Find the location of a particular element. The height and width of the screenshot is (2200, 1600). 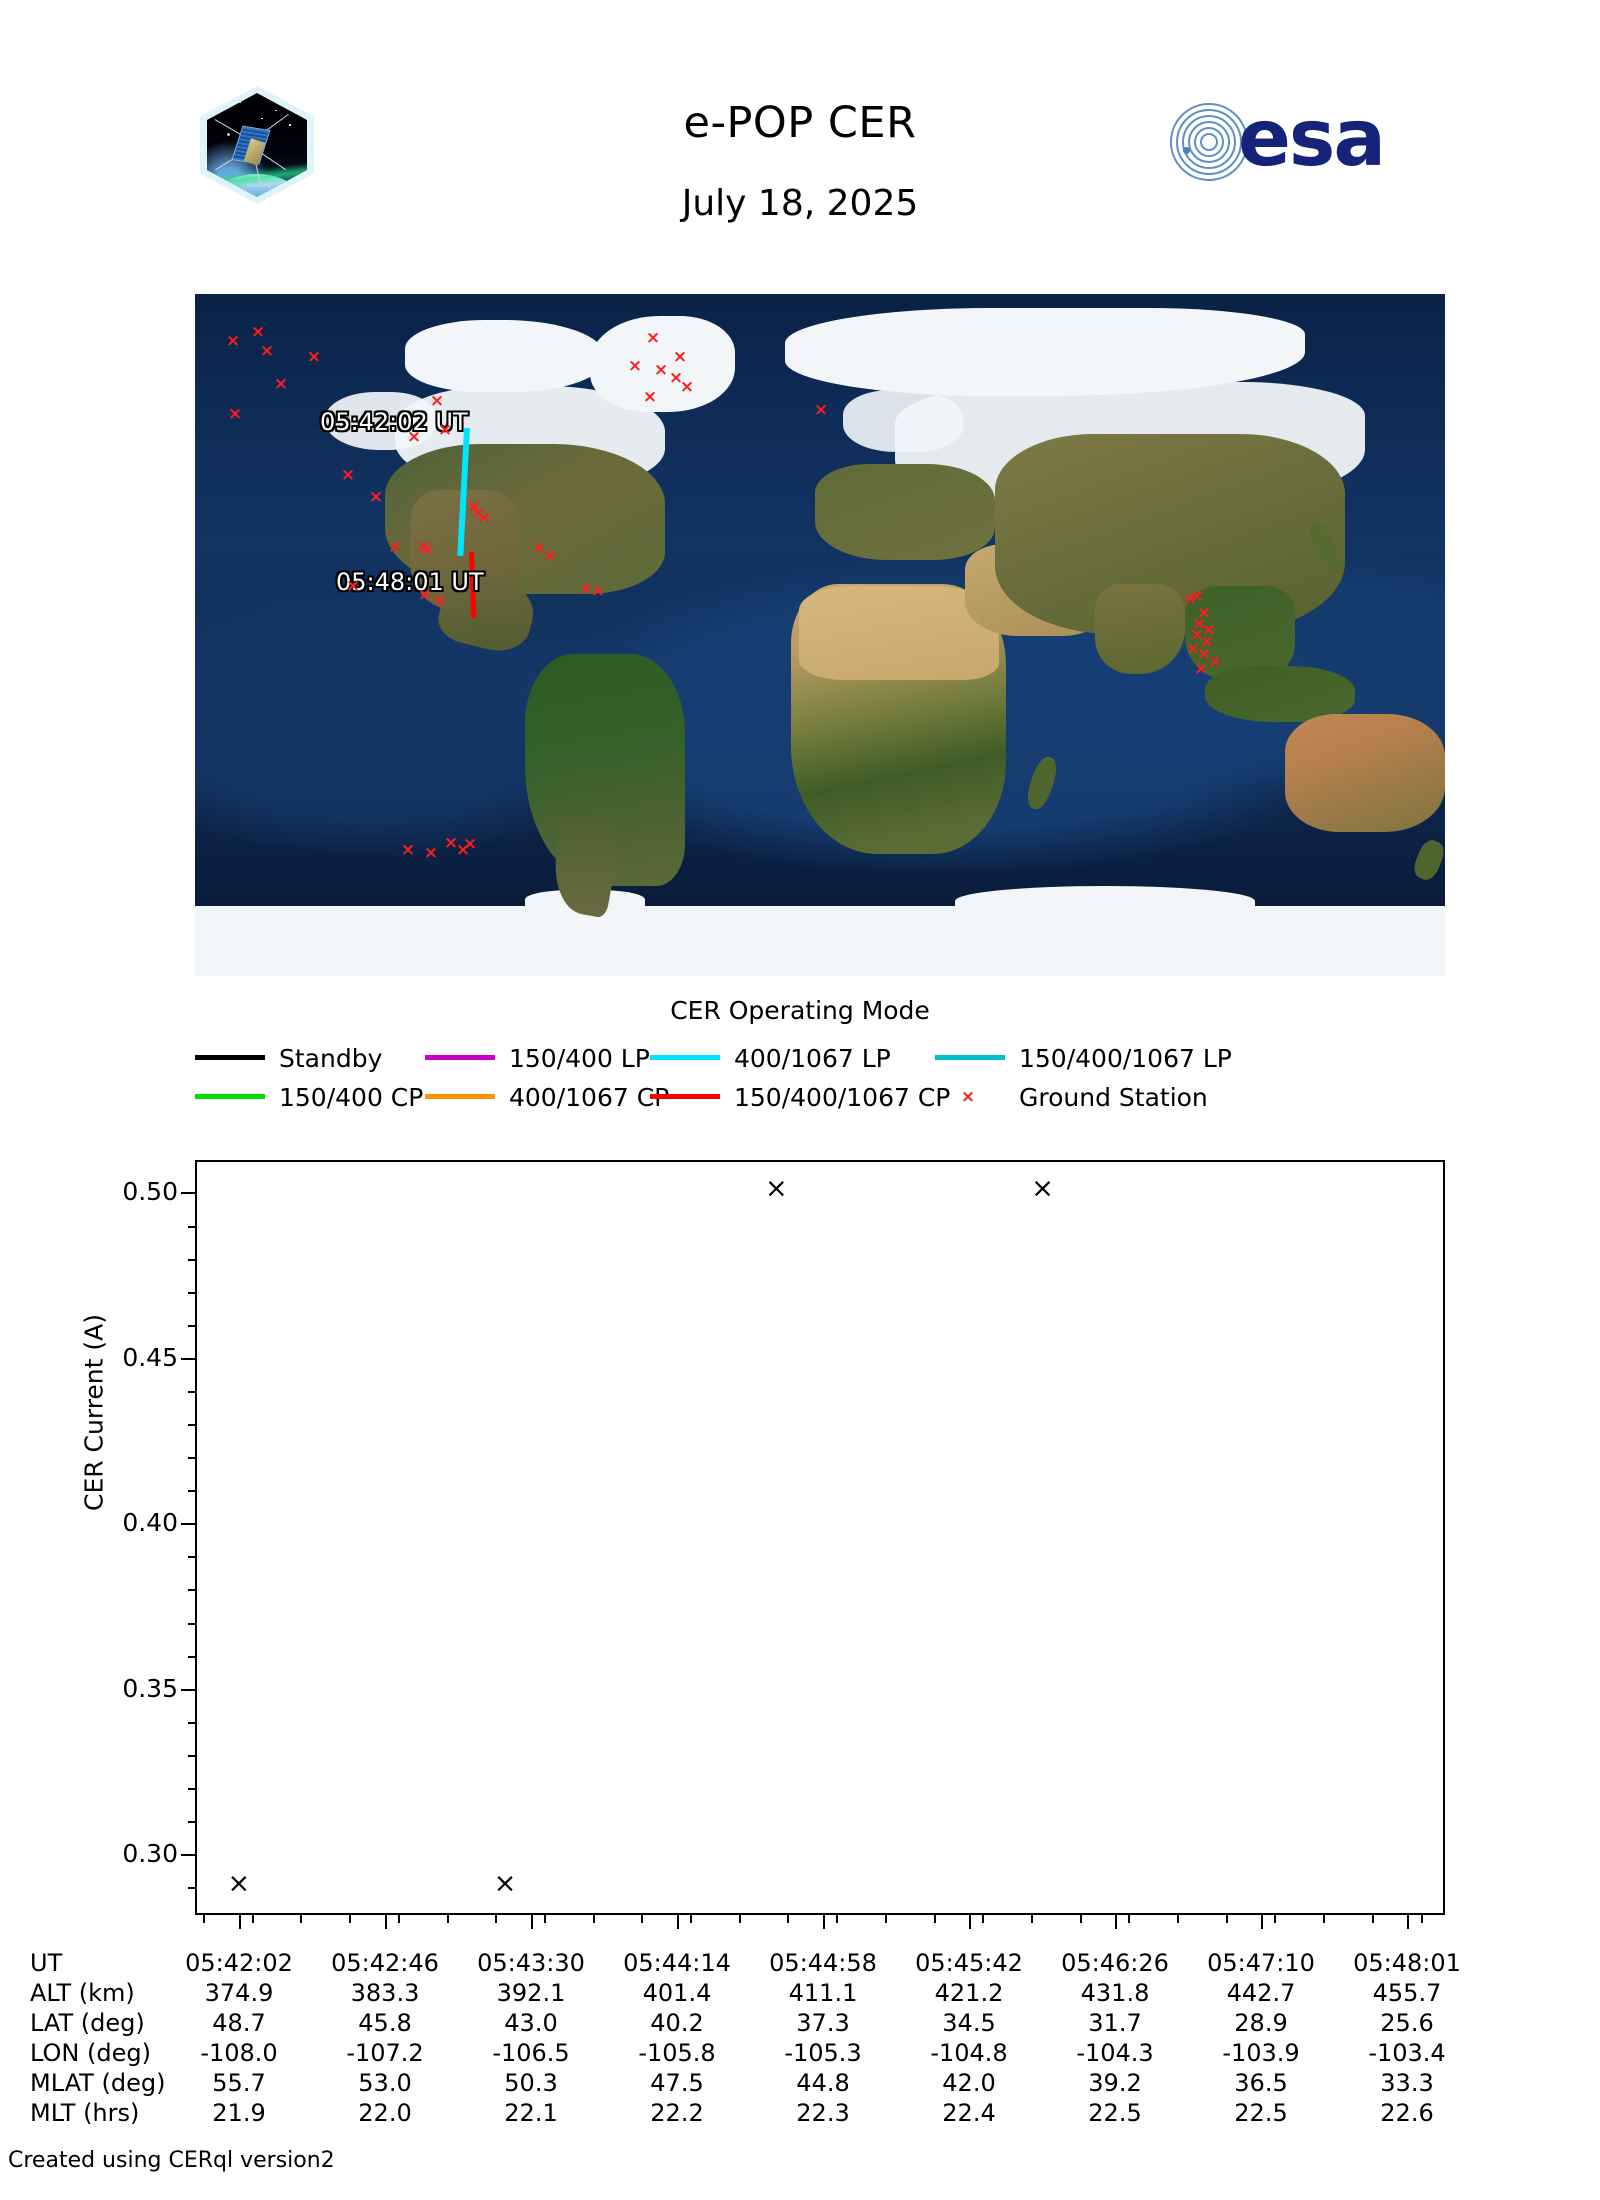

table-cell: 37.3 is located at coordinates (823, 2023).